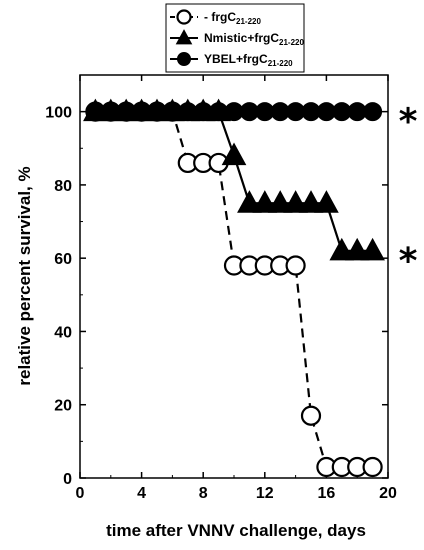 This screenshot has height=550, width=424. I want to click on legend-label: Nmistic+frgC21-220, so click(254, 39).